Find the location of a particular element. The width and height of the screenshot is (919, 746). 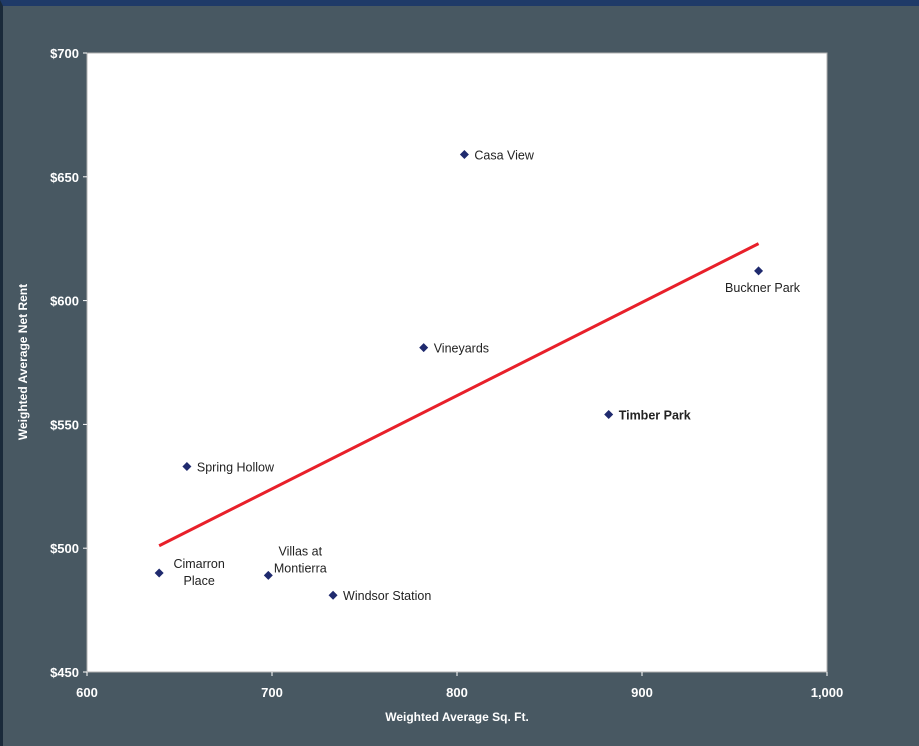

x-tick-label: 800 is located at coordinates (457, 692).